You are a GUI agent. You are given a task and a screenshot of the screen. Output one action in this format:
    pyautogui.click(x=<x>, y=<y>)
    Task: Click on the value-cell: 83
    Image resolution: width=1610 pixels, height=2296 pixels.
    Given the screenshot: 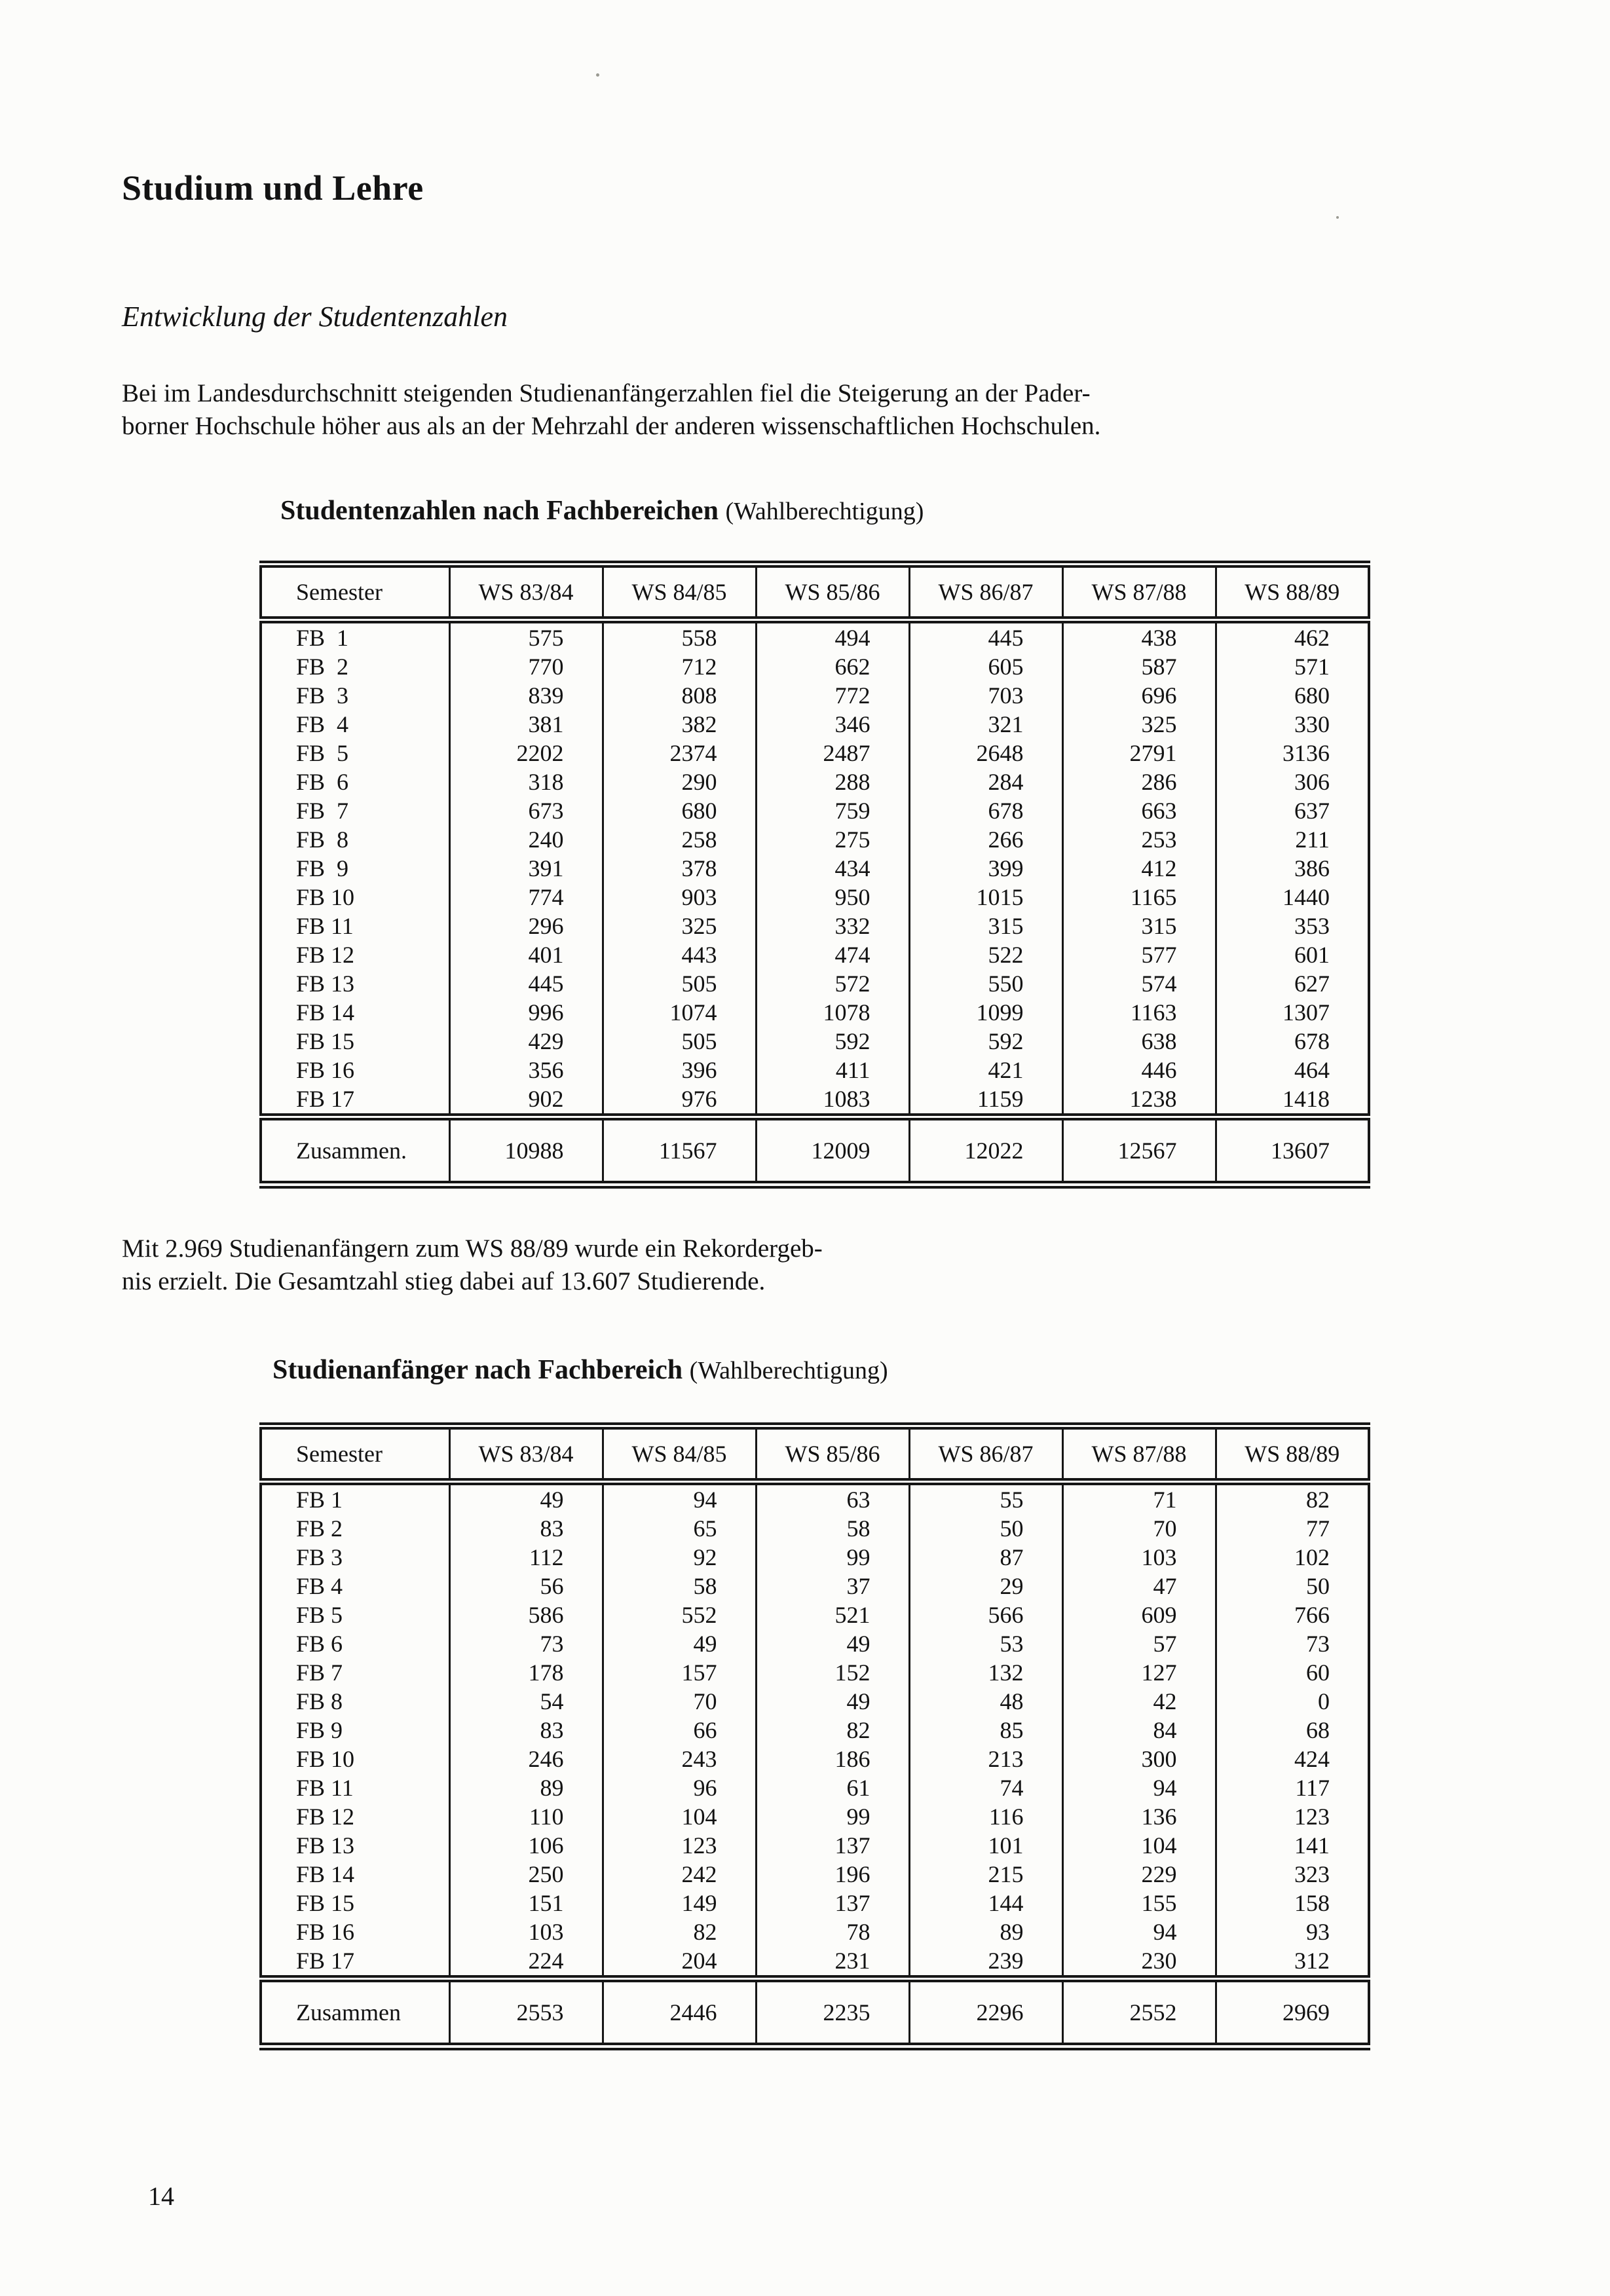 What is the action you would take?
    pyautogui.click(x=525, y=1528)
    